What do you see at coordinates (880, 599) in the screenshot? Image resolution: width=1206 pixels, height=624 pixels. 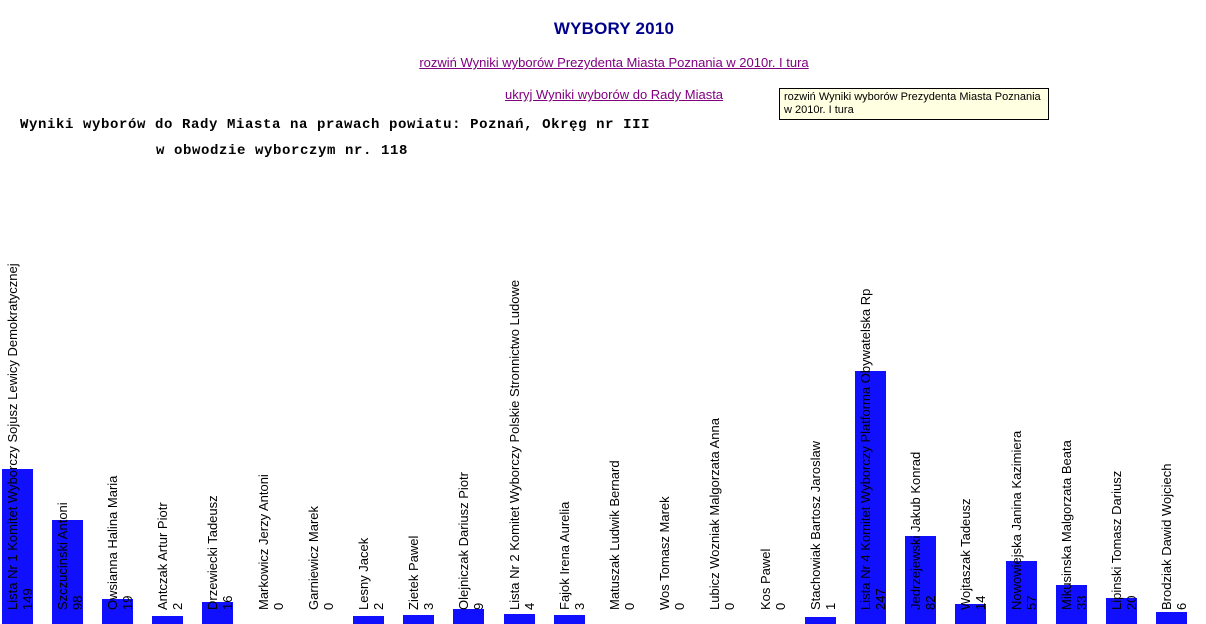 I see `bar-vote-count: 247` at bounding box center [880, 599].